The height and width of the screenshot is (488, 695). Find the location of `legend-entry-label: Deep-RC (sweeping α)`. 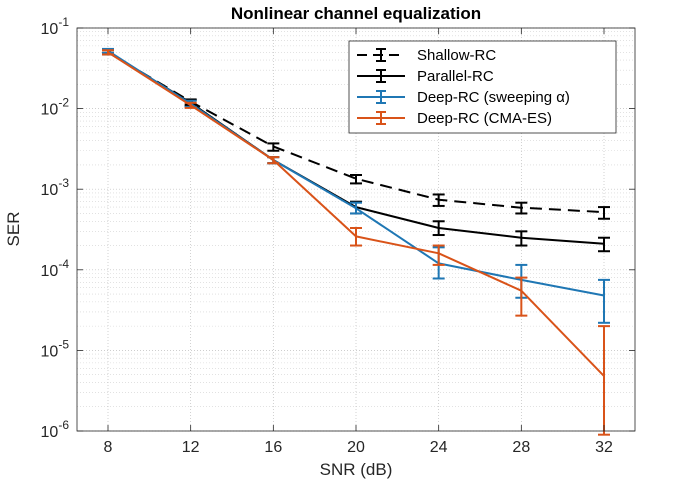

legend-entry-label: Deep-RC (sweeping α) is located at coordinates (493, 97).